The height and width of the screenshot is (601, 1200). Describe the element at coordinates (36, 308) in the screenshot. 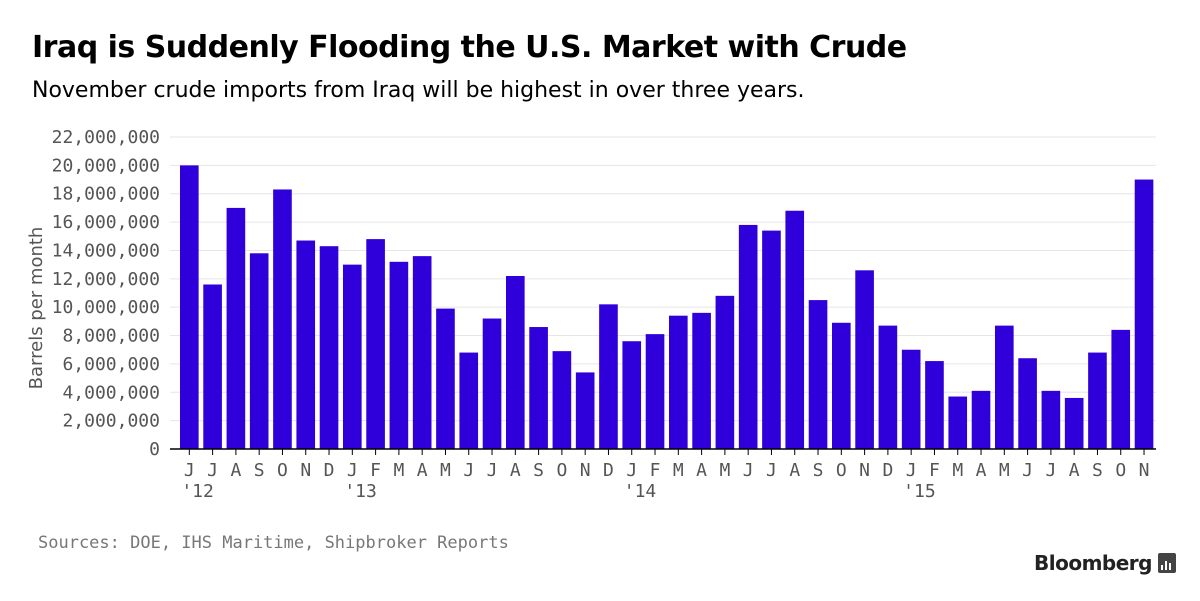

I see `y-axis-label: Barrels per month` at that location.